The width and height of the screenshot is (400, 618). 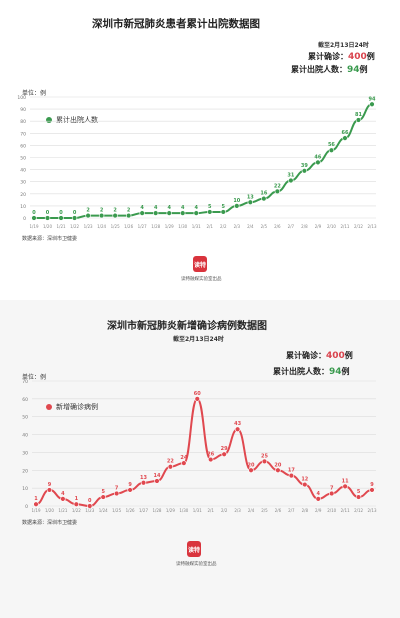 I want to click on data-label: 7, so click(x=117, y=489).